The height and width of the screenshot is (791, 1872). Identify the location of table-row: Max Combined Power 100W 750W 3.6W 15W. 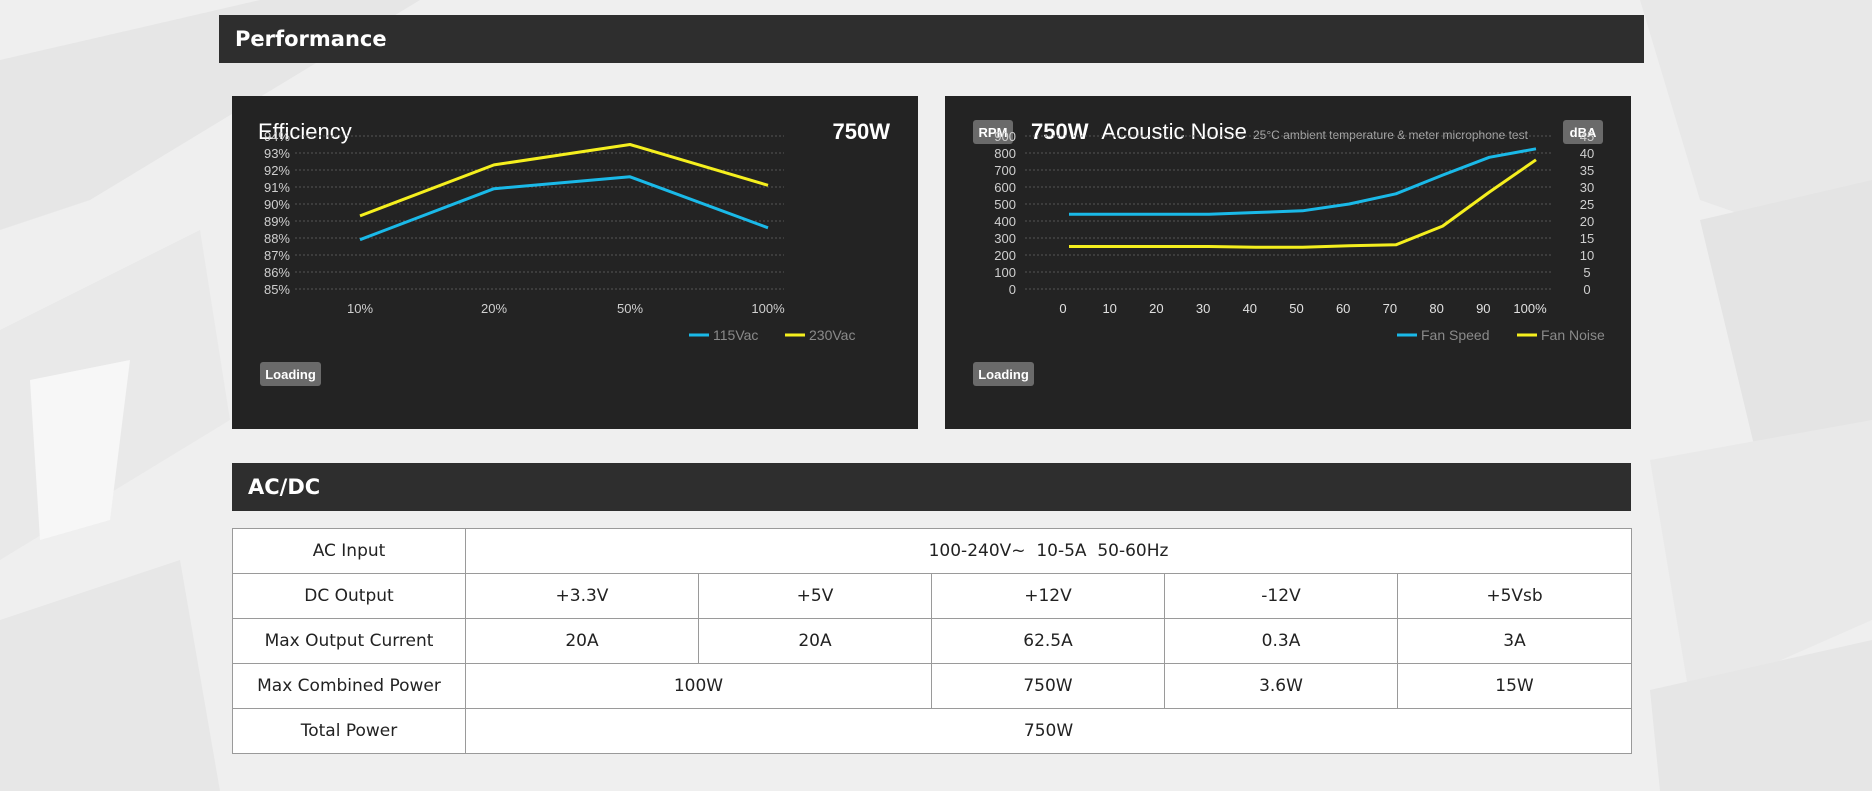
(932, 686).